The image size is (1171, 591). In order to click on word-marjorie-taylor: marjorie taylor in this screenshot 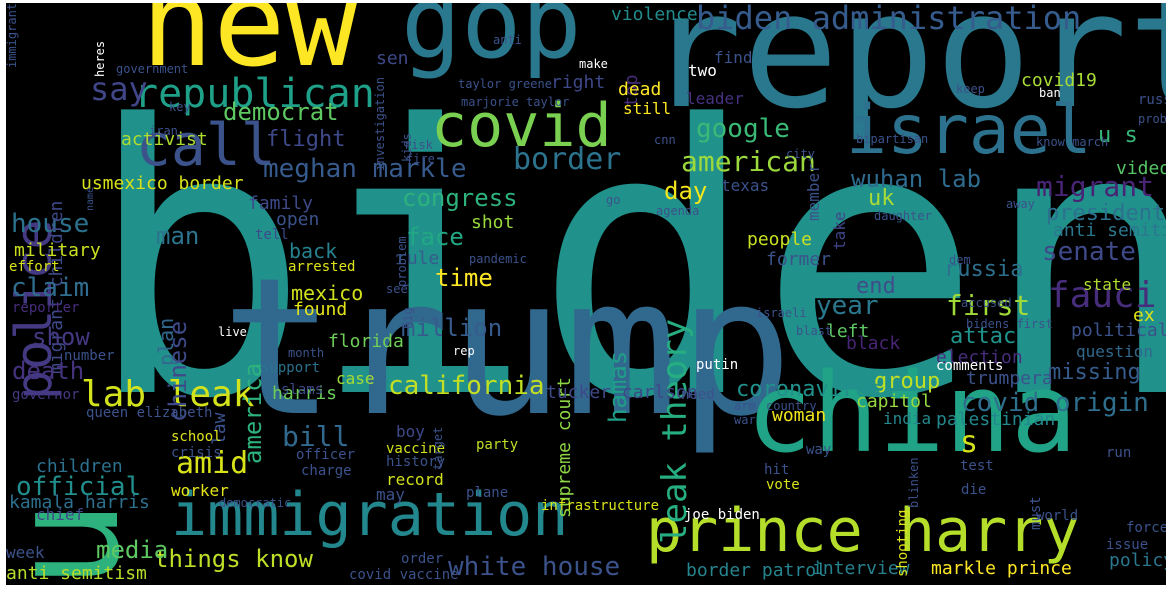, I will do `click(515, 102)`.